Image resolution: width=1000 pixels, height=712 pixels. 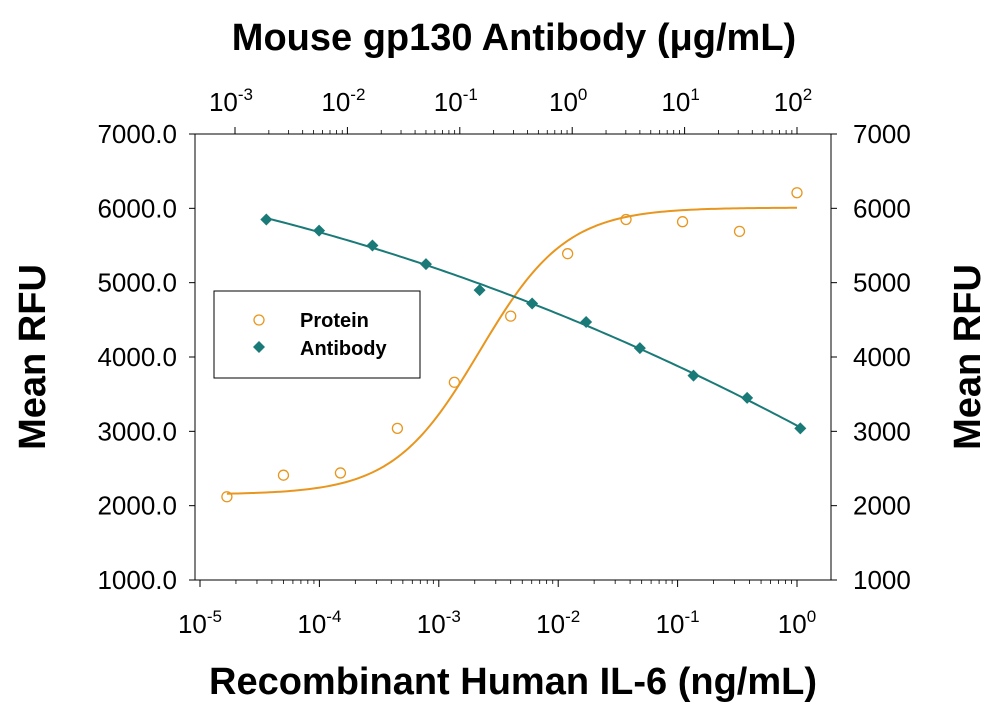 I want to click on x-axis-label: Recombinant Human IL-6 (ng/mL), so click(x=513, y=682).